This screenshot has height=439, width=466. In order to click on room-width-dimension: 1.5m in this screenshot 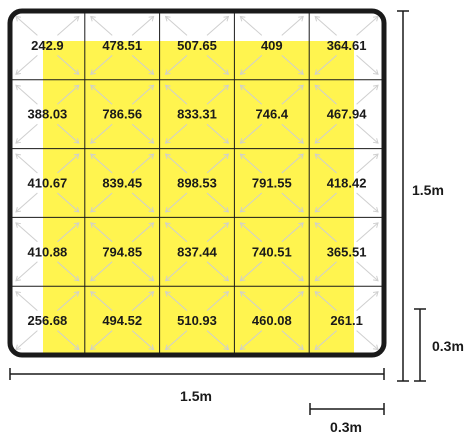, I will do `click(197, 386)`.